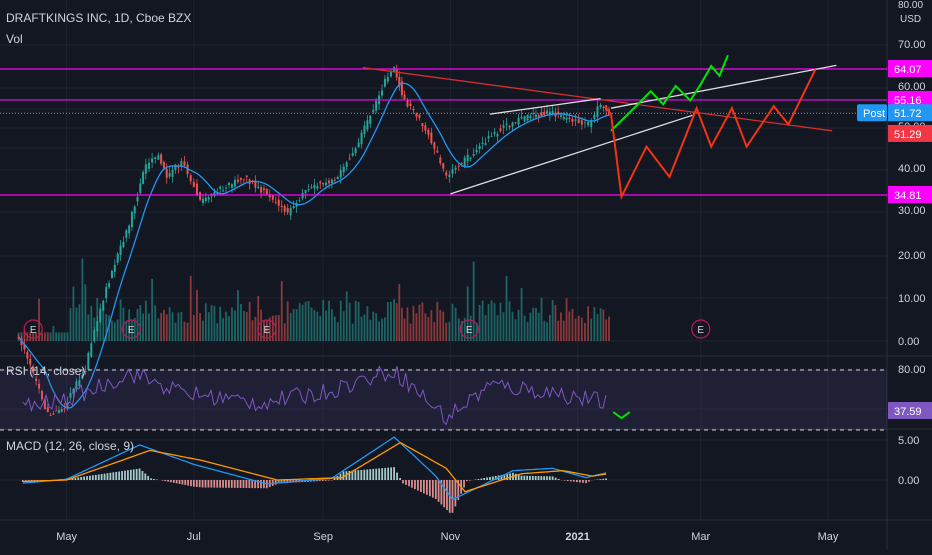  What do you see at coordinates (910, 133) in the screenshot?
I see `last-price-tag: 51.29` at bounding box center [910, 133].